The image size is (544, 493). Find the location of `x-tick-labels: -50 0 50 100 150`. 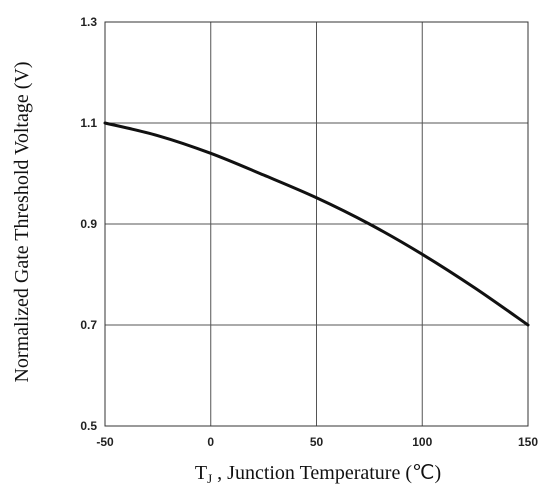

x-tick-labels: -50 0 50 100 150 is located at coordinates (317, 442).